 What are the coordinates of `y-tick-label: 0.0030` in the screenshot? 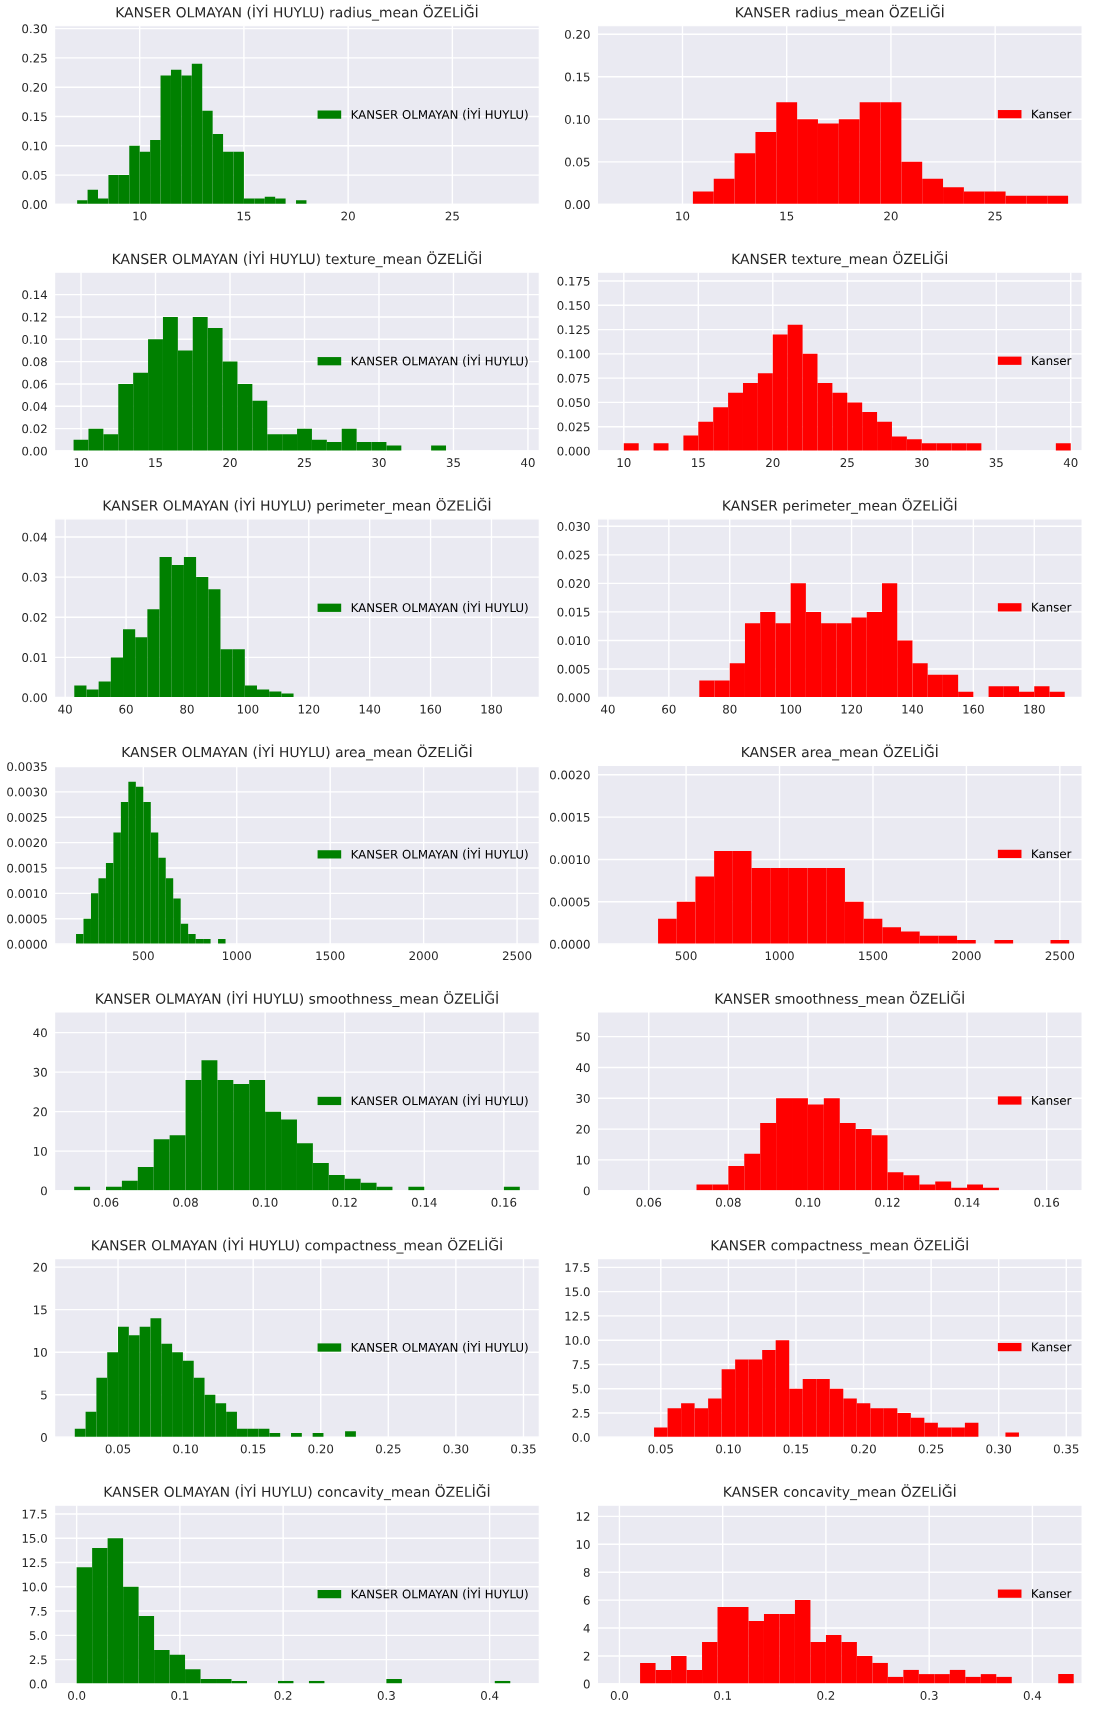 It's located at (27, 792).